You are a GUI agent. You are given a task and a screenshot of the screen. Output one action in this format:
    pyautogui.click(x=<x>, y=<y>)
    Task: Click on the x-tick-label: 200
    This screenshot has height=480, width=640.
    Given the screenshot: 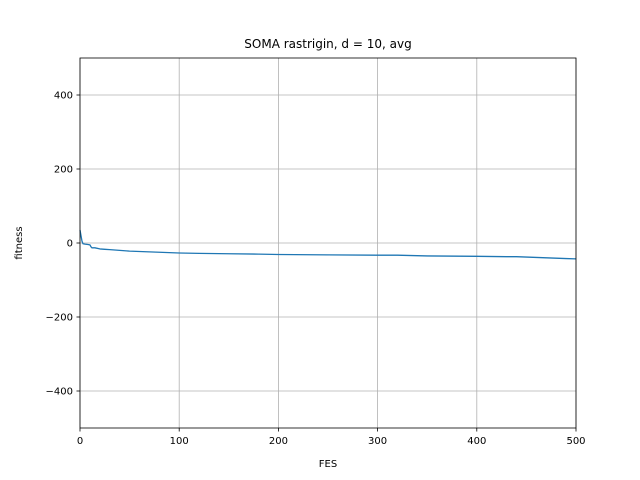 What is the action you would take?
    pyautogui.click(x=278, y=441)
    